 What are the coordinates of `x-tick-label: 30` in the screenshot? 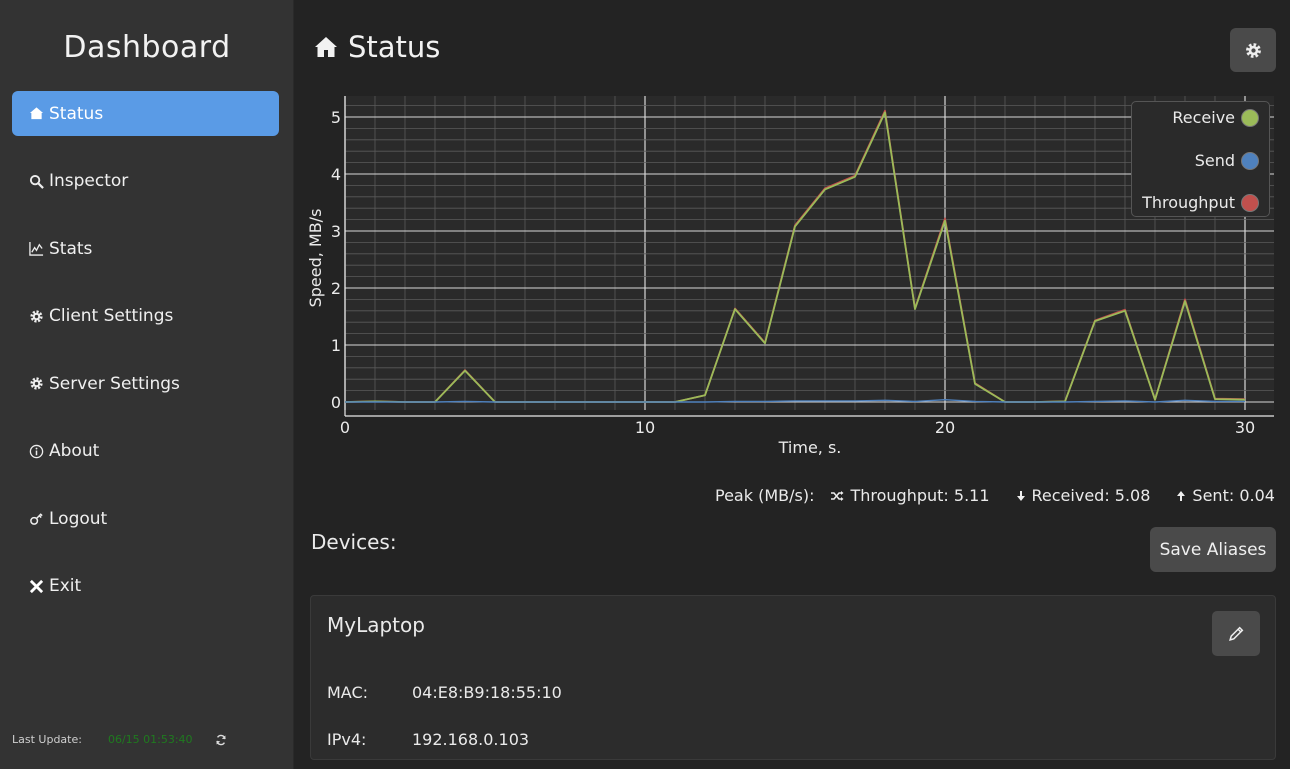 It's located at (1245, 427).